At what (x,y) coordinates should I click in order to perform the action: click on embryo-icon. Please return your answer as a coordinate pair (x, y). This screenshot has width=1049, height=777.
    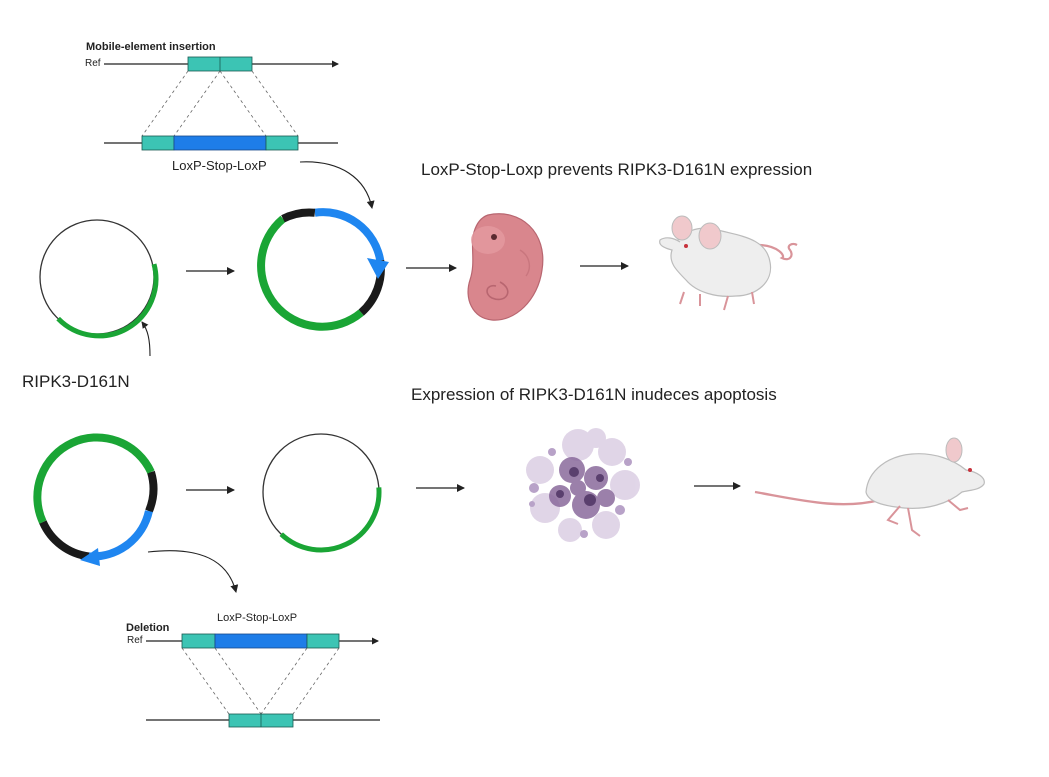
    Looking at the image, I should click on (505, 267).